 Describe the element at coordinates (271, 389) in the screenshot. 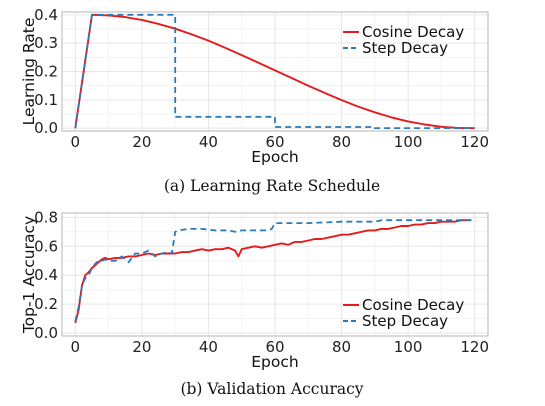

I see `caption-b: (b) Validation Accuracy` at that location.